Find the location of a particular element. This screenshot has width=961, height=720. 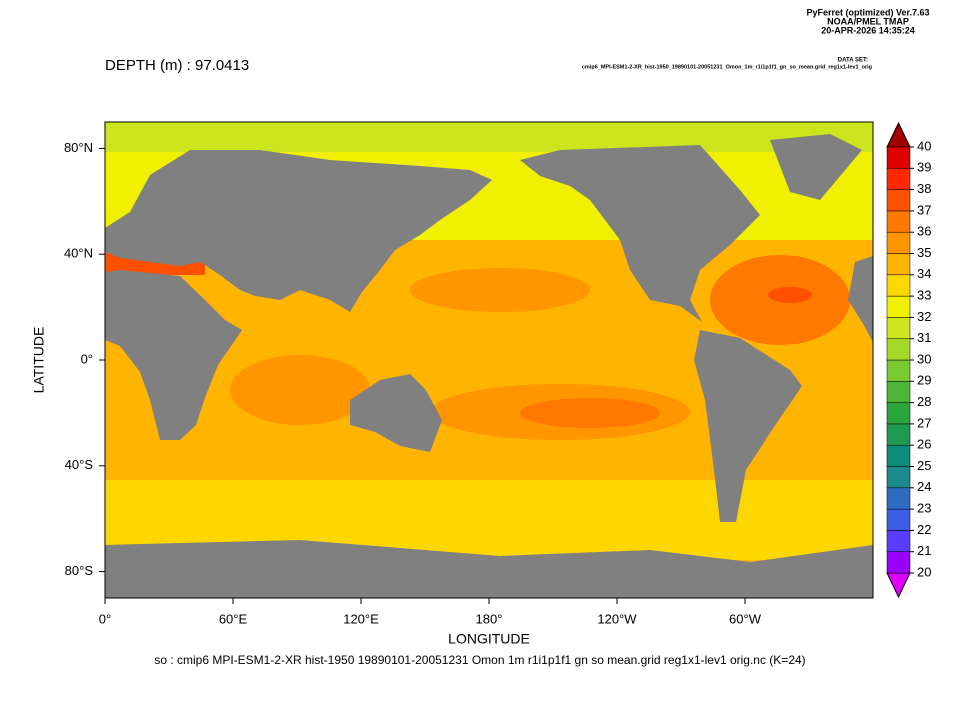

colorbar-label: 22 is located at coordinates (924, 529).